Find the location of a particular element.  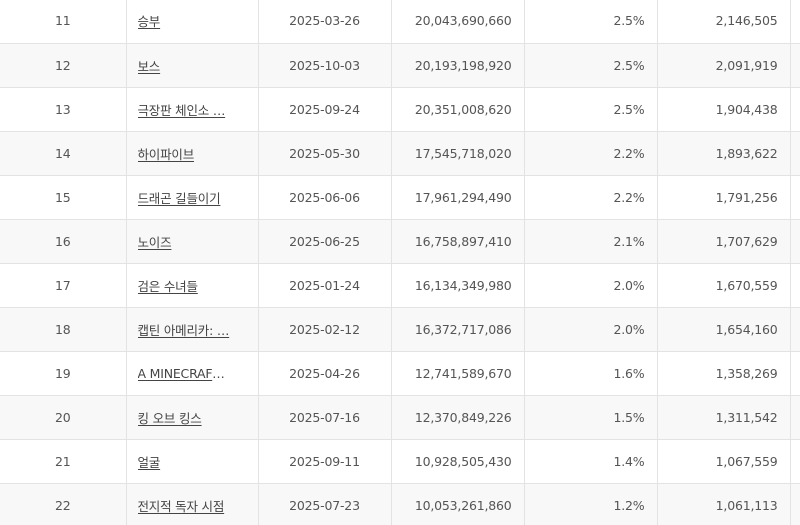

rank-cell: 19 is located at coordinates (63, 373).